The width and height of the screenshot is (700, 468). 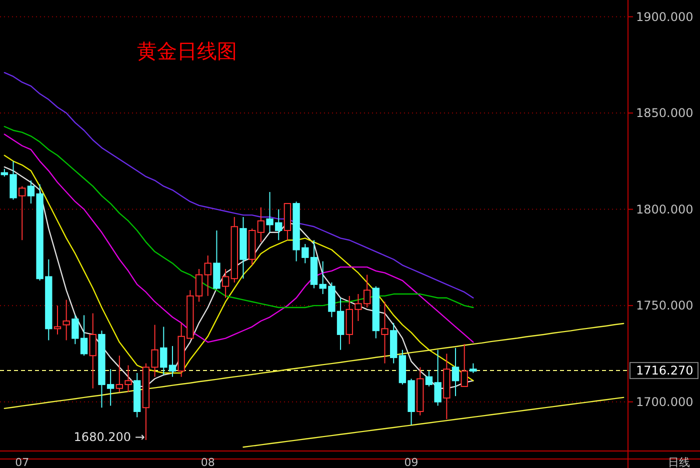 What do you see at coordinates (665, 209) in the screenshot?
I see `y-tick-label: 1800.000` at bounding box center [665, 209].